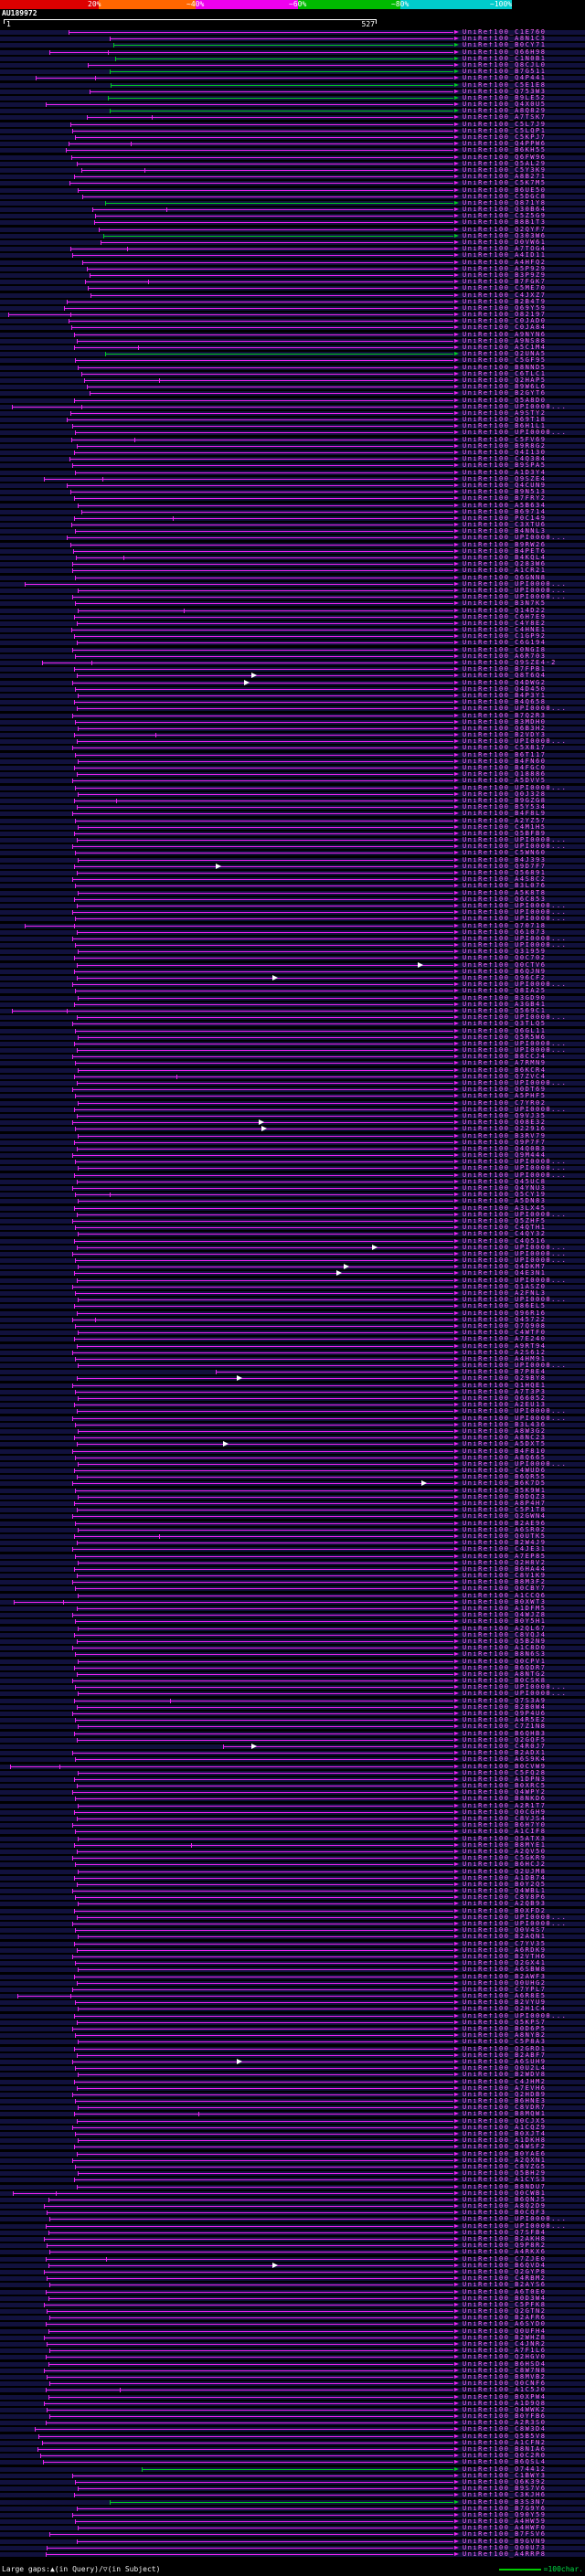  What do you see at coordinates (505, 2193) in the screenshot?
I see `hit-label: UniRef100_Q0CWB1` at bounding box center [505, 2193].